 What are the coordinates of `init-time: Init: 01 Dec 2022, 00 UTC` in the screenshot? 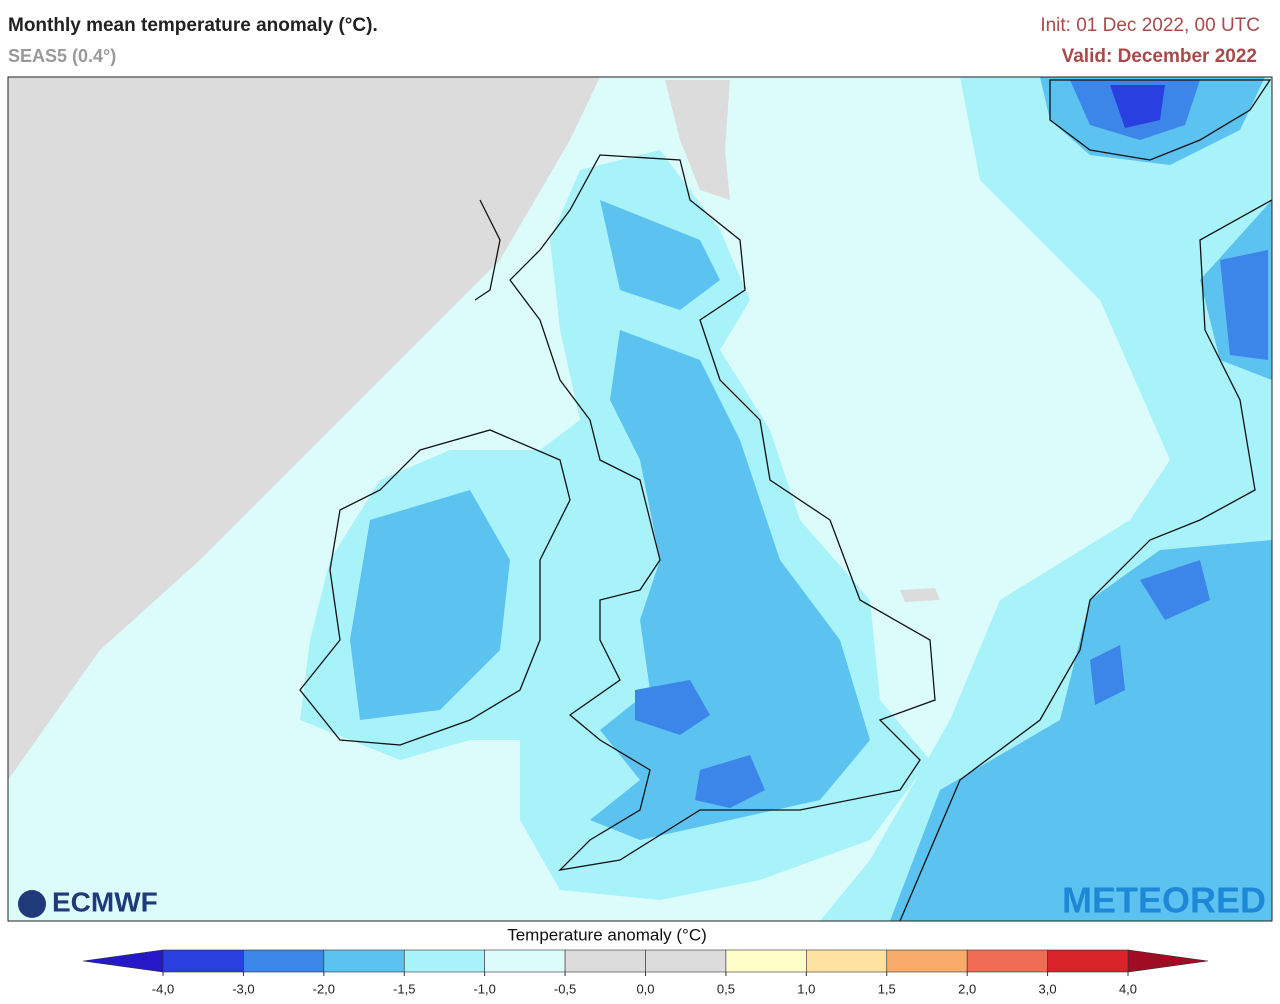 It's located at (1150, 25).